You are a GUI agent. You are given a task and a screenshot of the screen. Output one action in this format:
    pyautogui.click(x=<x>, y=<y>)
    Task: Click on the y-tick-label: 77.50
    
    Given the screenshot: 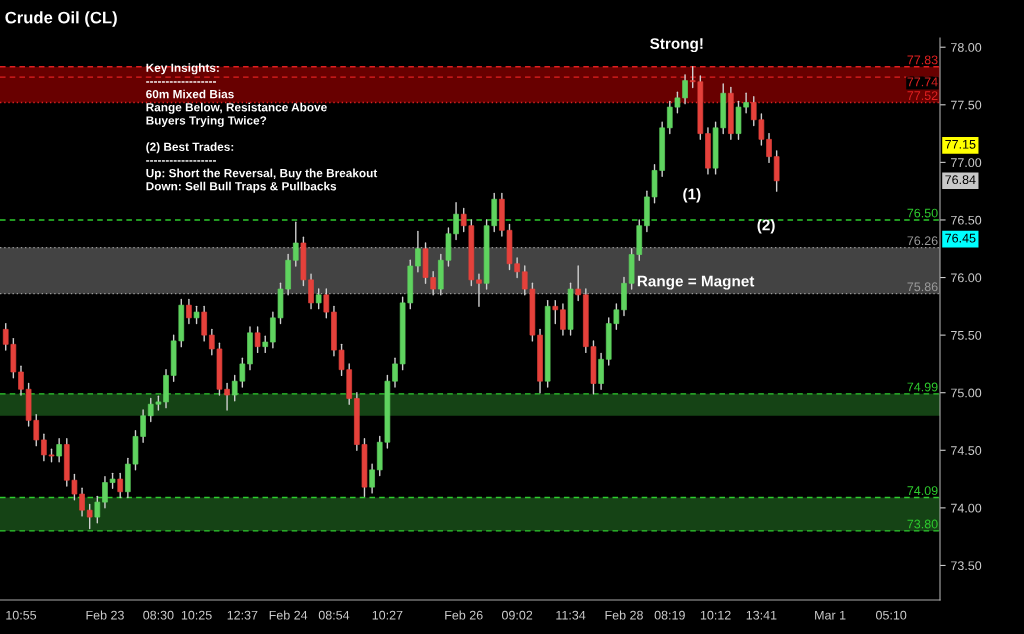 What is the action you would take?
    pyautogui.click(x=966, y=105)
    